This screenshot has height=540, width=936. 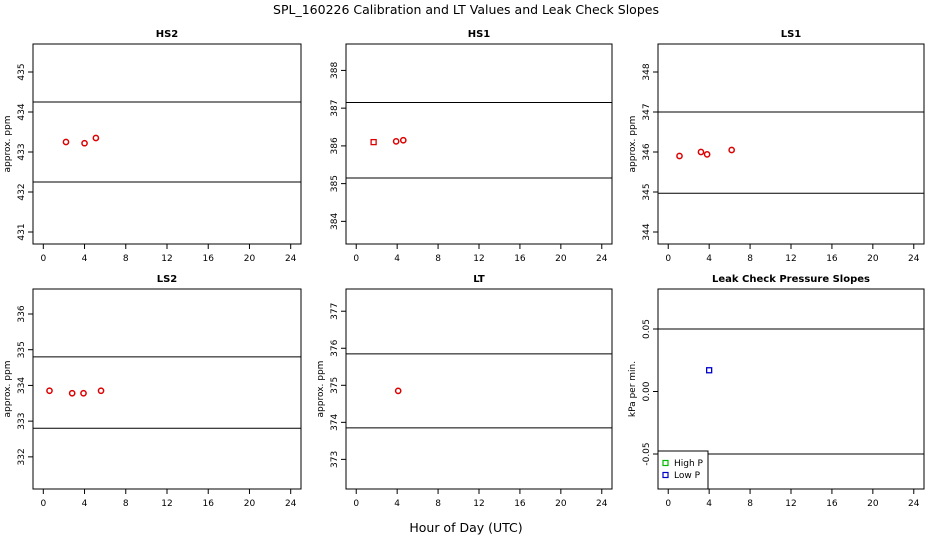 I want to click on panel-lt: LT approx. ppm 0 4 8 12 16 20 24 373 374 375 376 377, so click(x=464, y=391).